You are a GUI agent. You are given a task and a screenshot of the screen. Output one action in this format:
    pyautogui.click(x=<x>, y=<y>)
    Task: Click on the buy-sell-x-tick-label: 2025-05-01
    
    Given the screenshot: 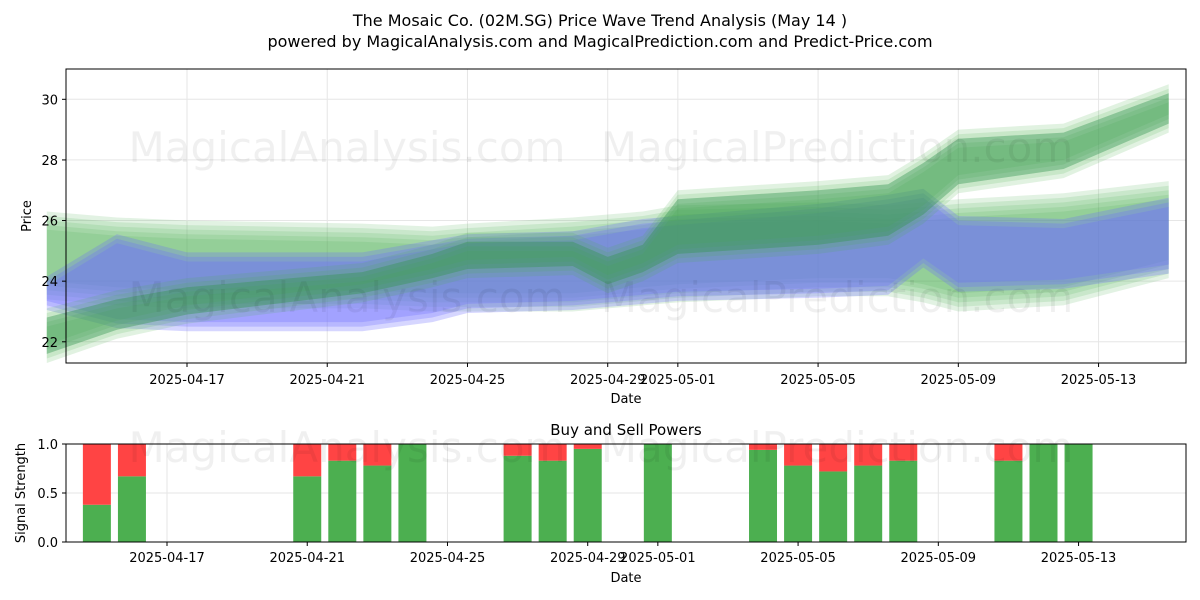 What is the action you would take?
    pyautogui.click(x=658, y=558)
    